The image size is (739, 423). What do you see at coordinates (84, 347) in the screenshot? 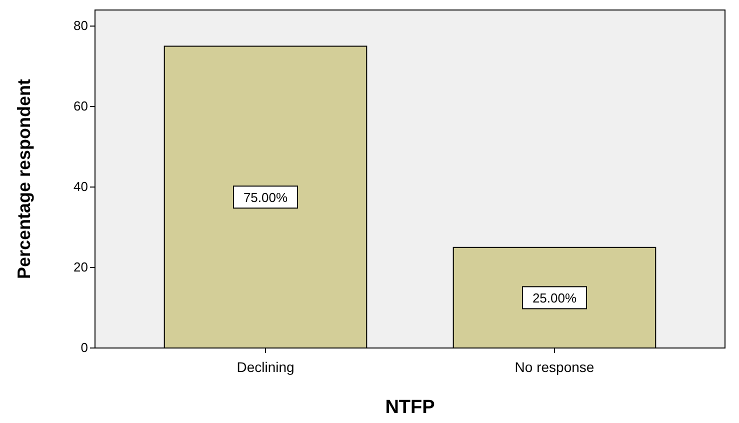
I see `y-tick-label: 0` at bounding box center [84, 347].